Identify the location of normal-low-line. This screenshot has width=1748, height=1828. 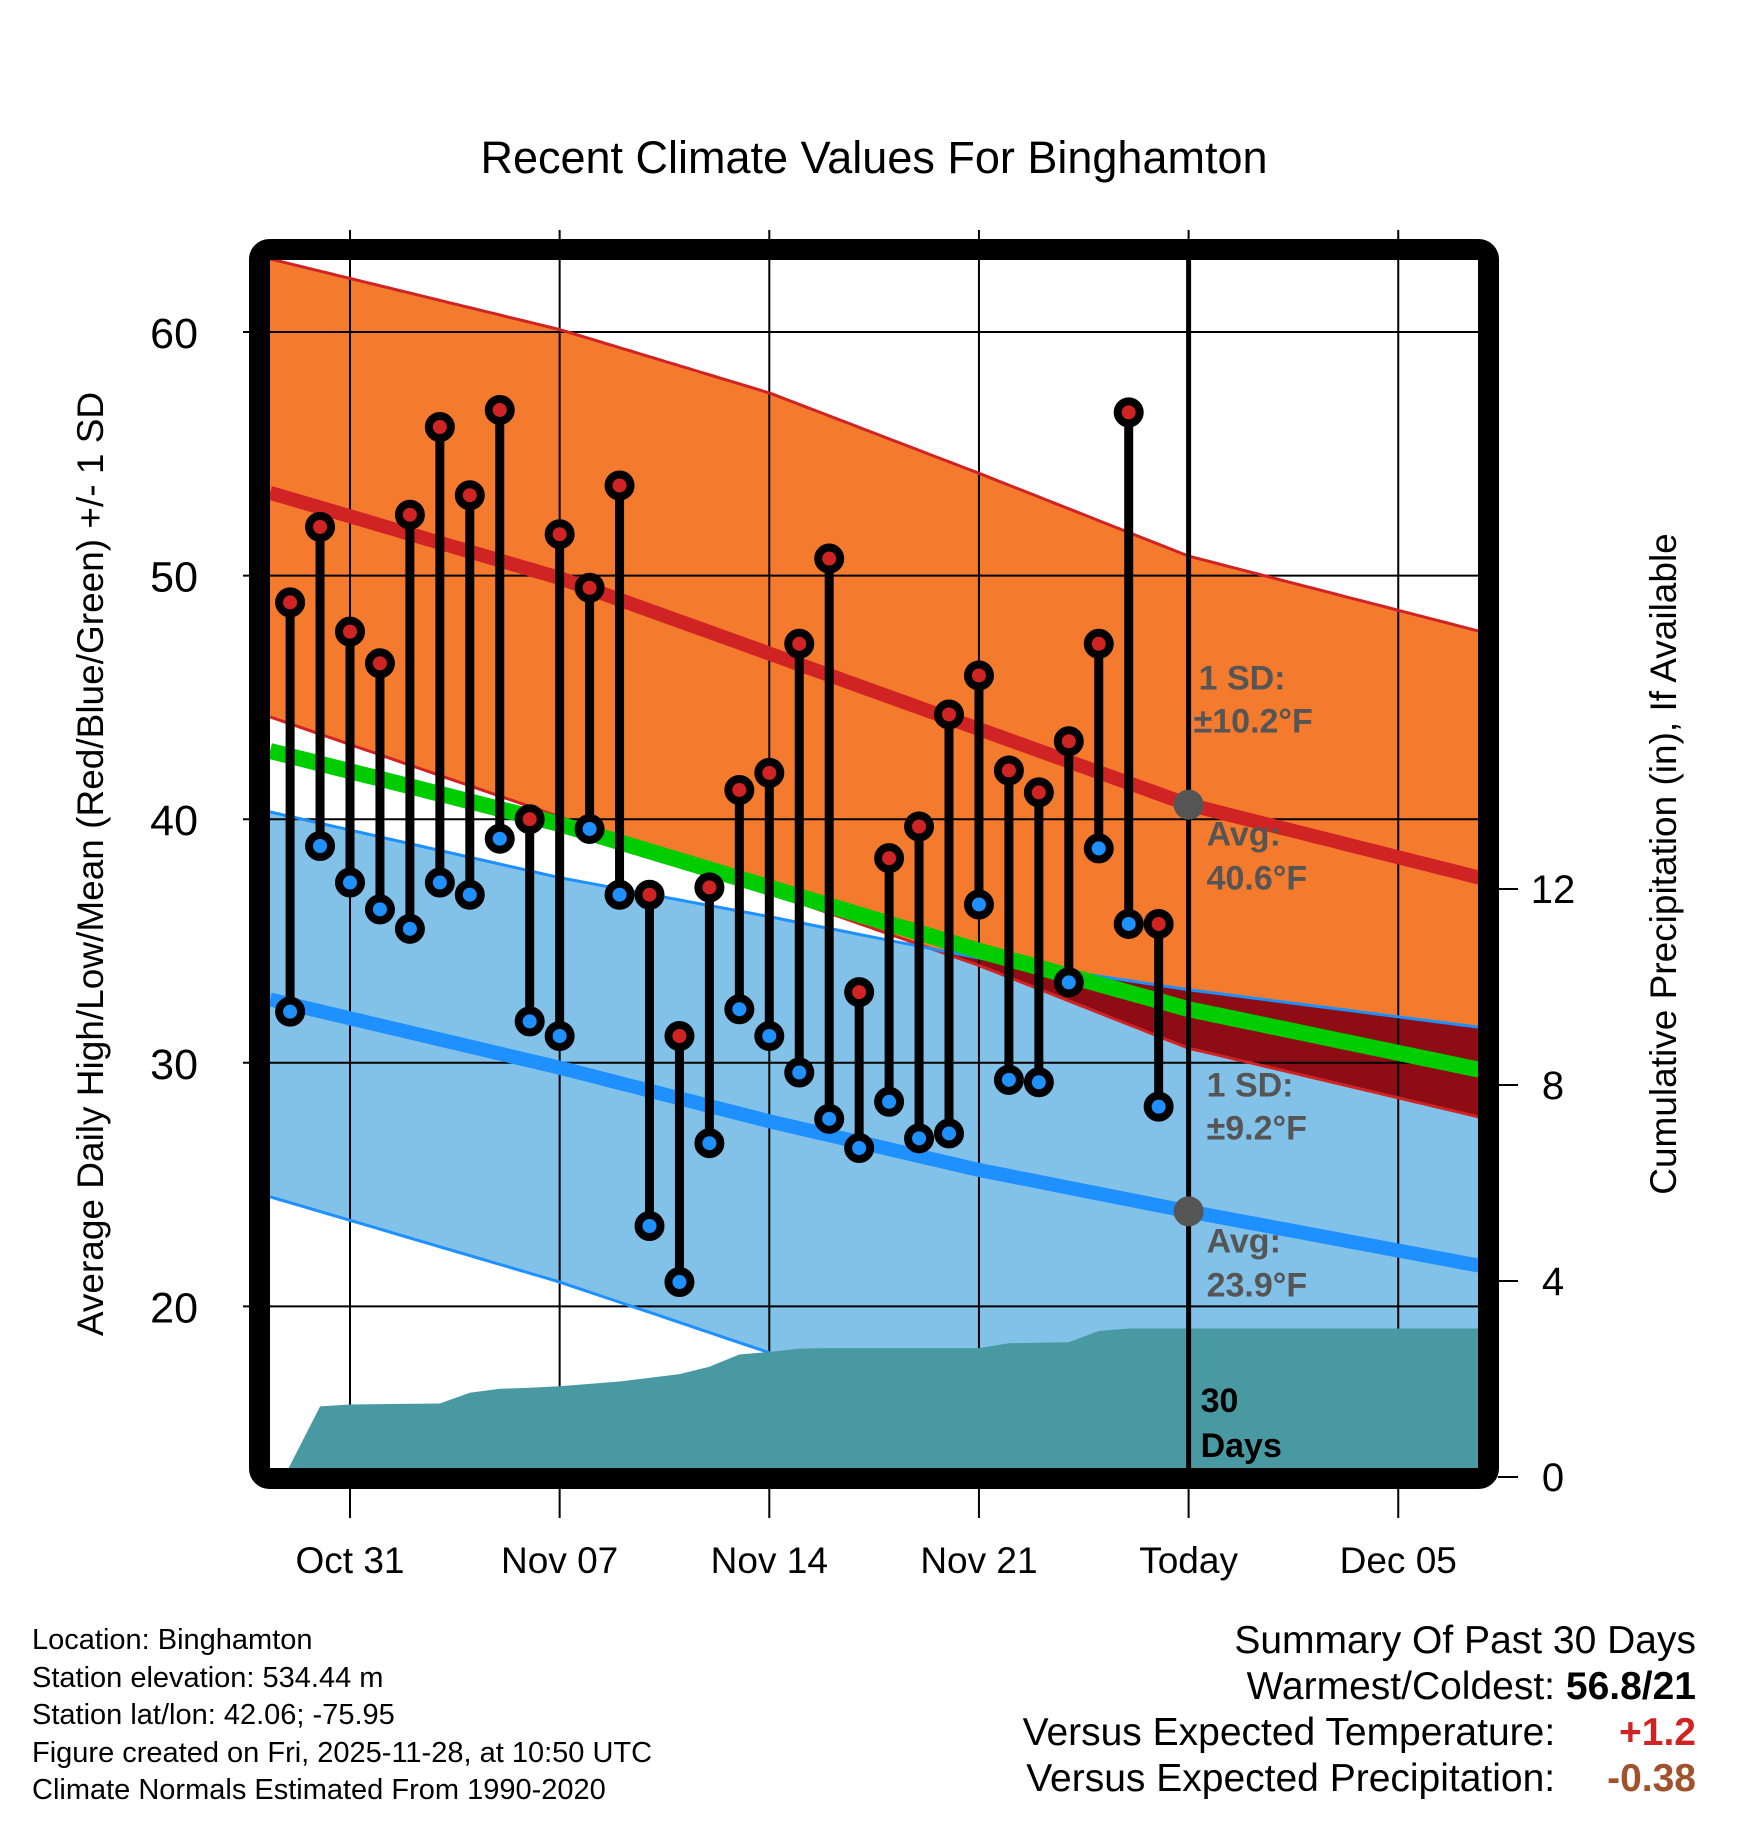
(874, 1132).